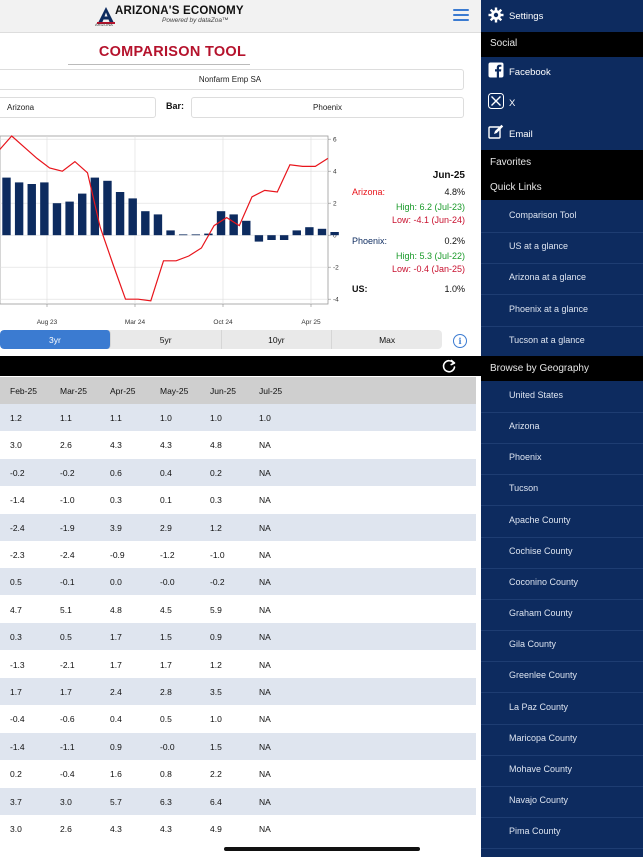  What do you see at coordinates (541, 613) in the screenshot?
I see `geography-item: Graham County` at bounding box center [541, 613].